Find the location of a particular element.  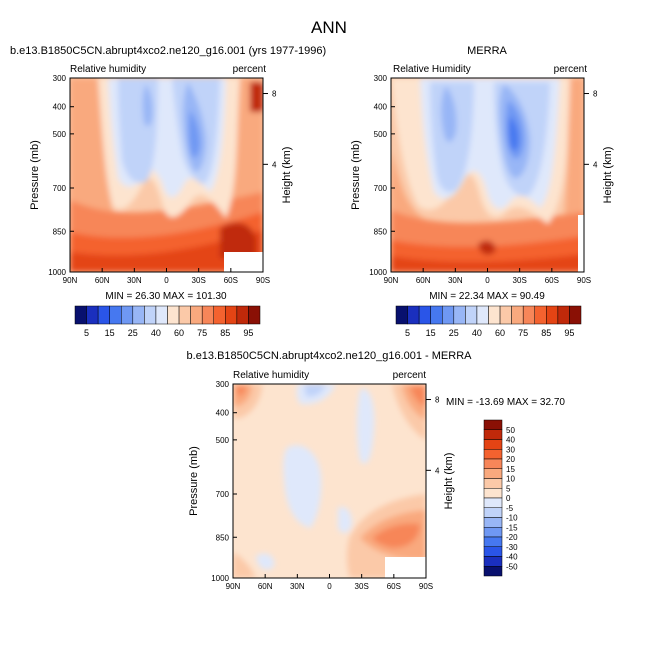

diff-xtick-label: 30S is located at coordinates (362, 586).